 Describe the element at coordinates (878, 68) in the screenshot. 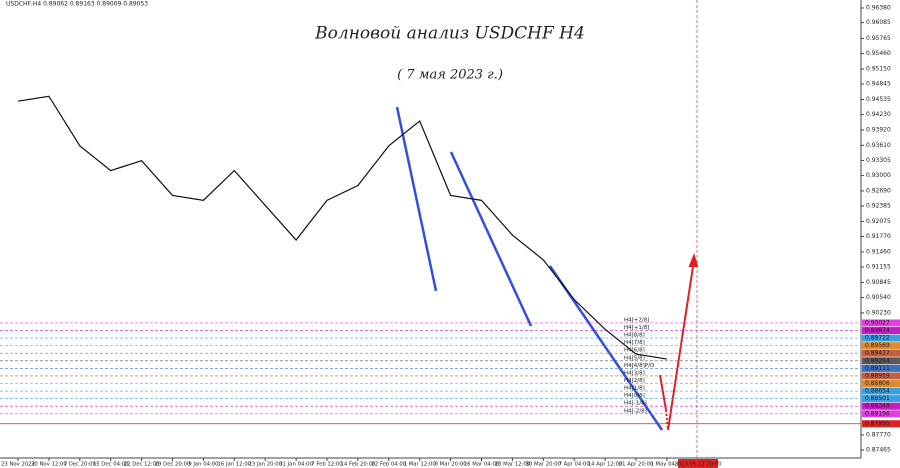

I see `y-tick-label: 0.95150` at that location.